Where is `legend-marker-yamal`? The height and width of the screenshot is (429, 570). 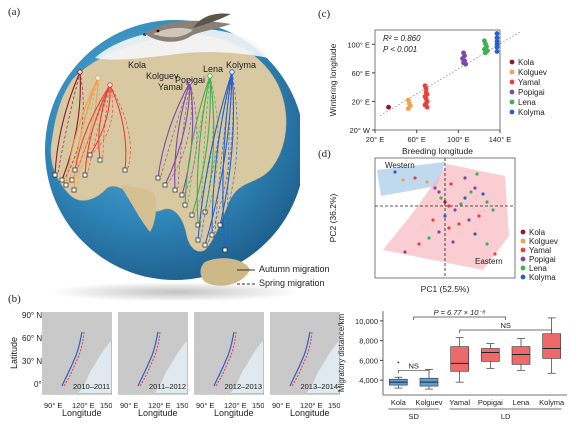 legend-marker-yamal is located at coordinates (523, 250).